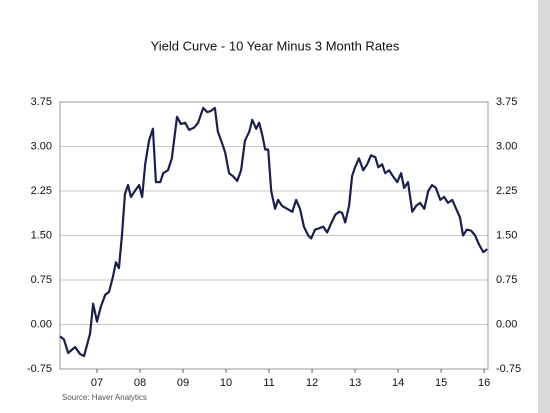  Describe the element at coordinates (441, 383) in the screenshot. I see `x-tick-label: 15` at that location.